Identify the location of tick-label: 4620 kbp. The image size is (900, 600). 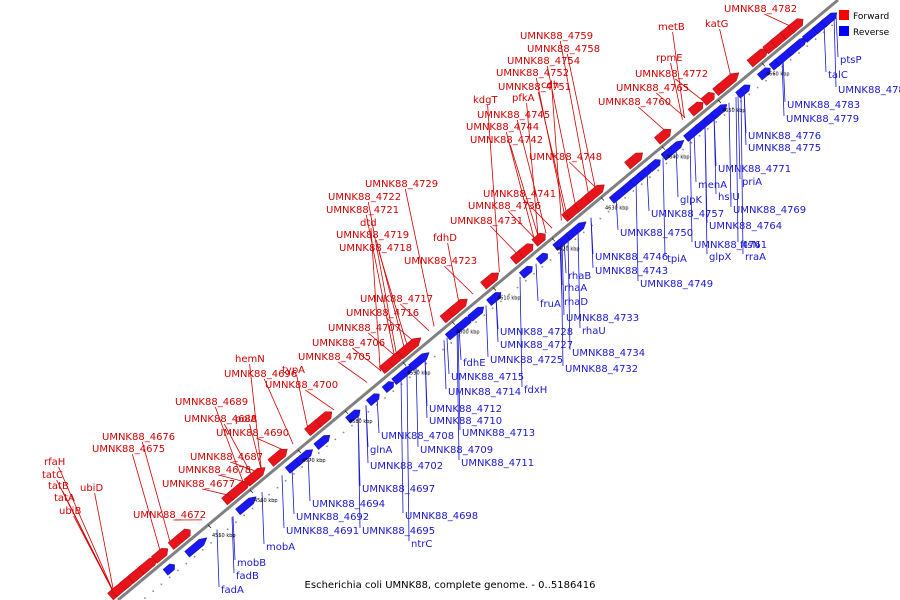
(568, 249).